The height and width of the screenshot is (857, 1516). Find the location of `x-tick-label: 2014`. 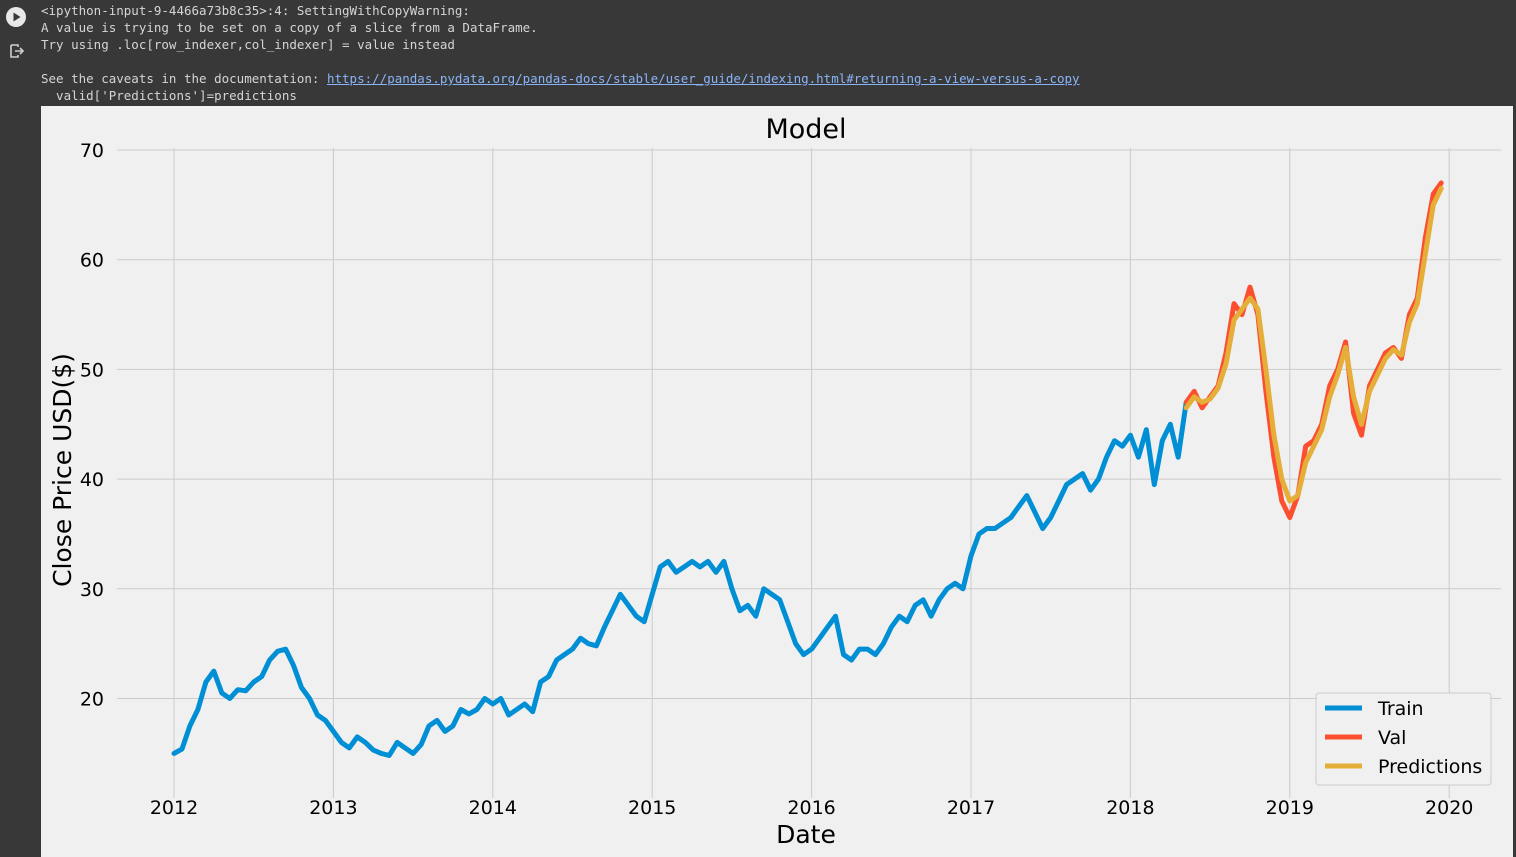

x-tick-label: 2014 is located at coordinates (493, 808).